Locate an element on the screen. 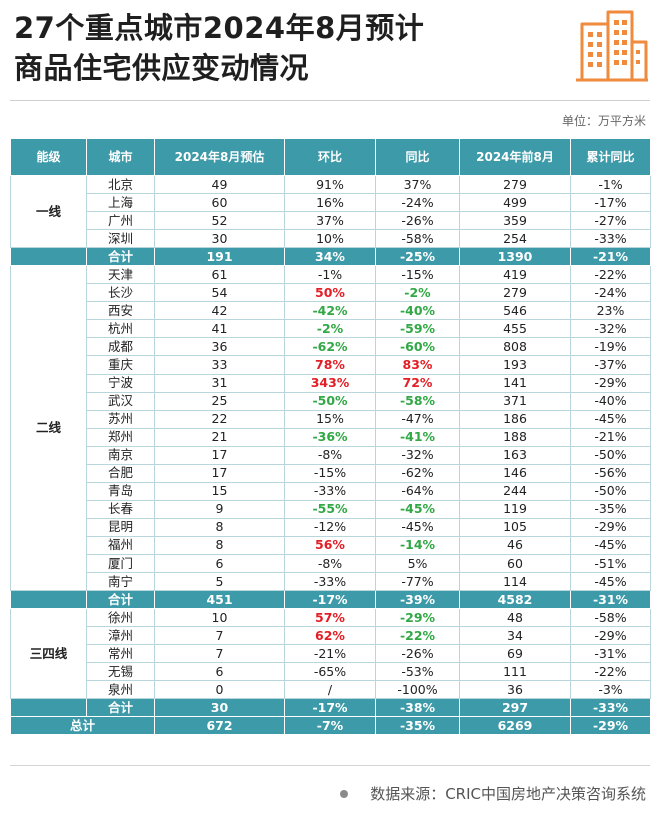  ytd-cell: 254 is located at coordinates (515, 239).